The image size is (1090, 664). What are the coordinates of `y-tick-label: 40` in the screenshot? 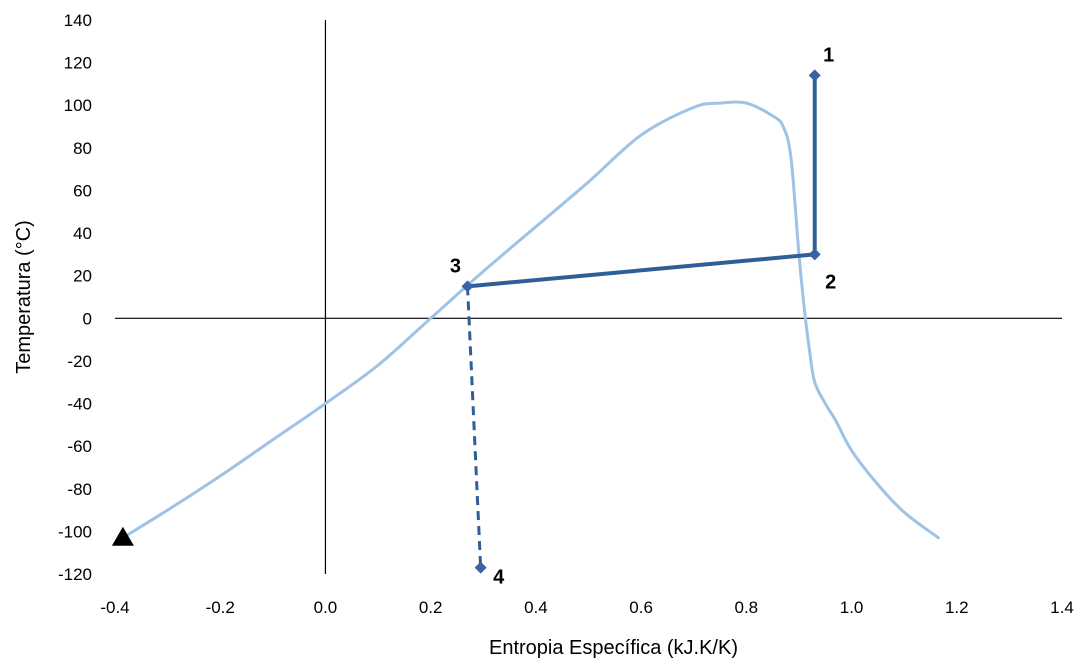 It's located at (82, 233).